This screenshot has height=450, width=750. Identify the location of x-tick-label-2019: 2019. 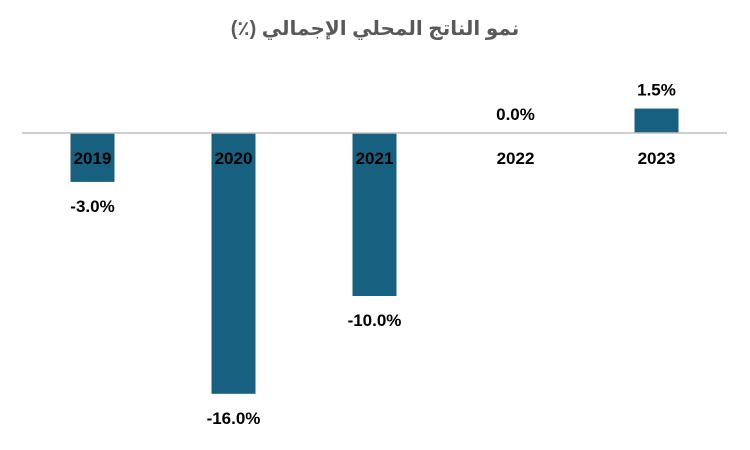
(93, 158).